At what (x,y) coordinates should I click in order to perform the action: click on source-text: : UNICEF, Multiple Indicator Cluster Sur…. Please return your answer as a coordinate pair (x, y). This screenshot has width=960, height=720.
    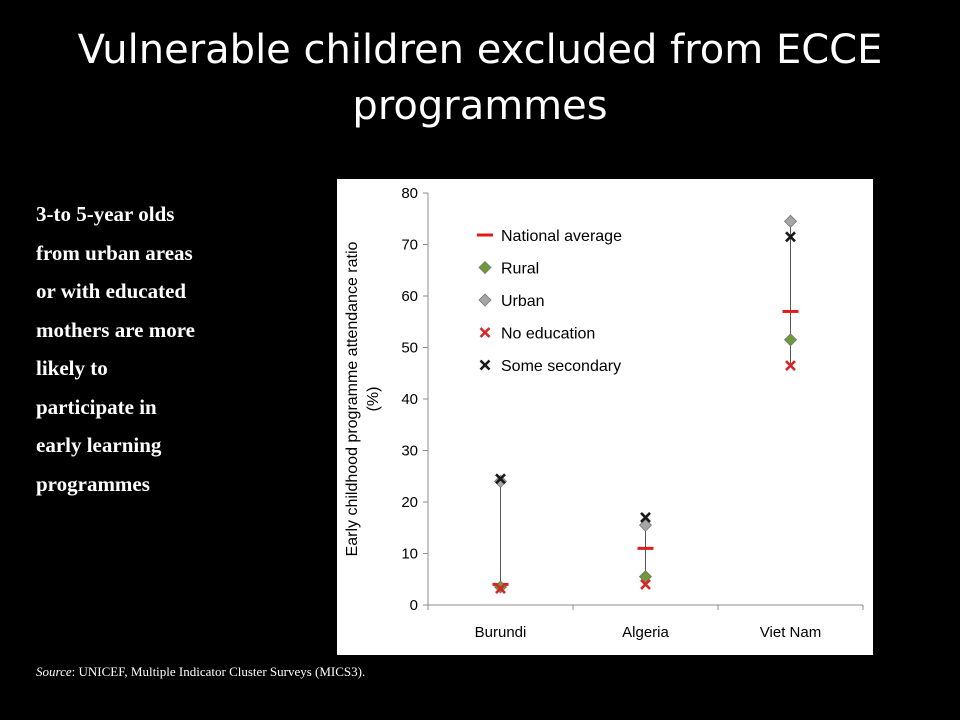
    Looking at the image, I should click on (218, 671).